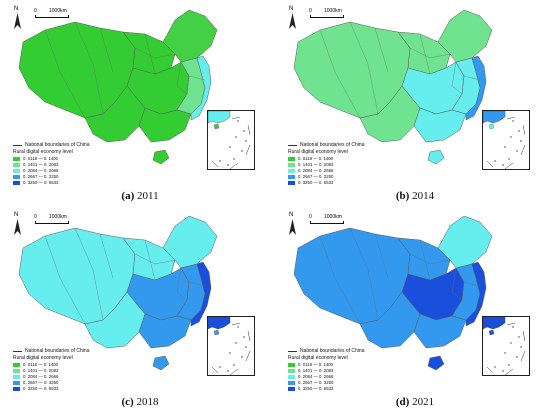  I want to click on legend-range: 0. 0118 — 0. 1400, so click(316, 364).